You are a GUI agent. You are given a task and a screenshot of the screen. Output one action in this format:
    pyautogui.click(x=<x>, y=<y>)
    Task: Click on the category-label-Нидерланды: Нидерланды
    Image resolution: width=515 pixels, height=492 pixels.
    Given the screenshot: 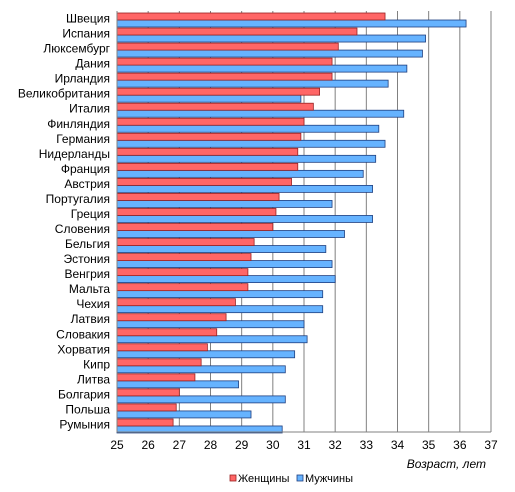 What is the action you would take?
    pyautogui.click(x=74, y=154)
    